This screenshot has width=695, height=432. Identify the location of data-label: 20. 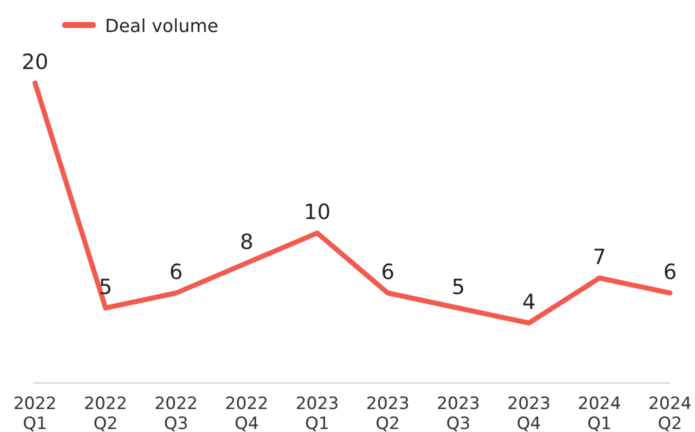
(35, 62).